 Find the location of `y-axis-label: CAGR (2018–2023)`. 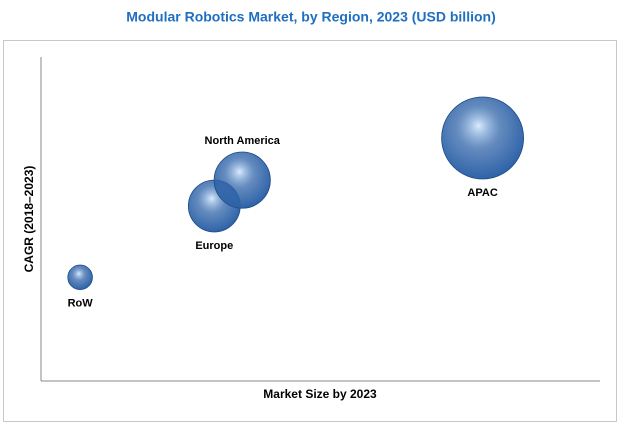

y-axis-label: CAGR (2018–2023) is located at coordinates (29, 219).